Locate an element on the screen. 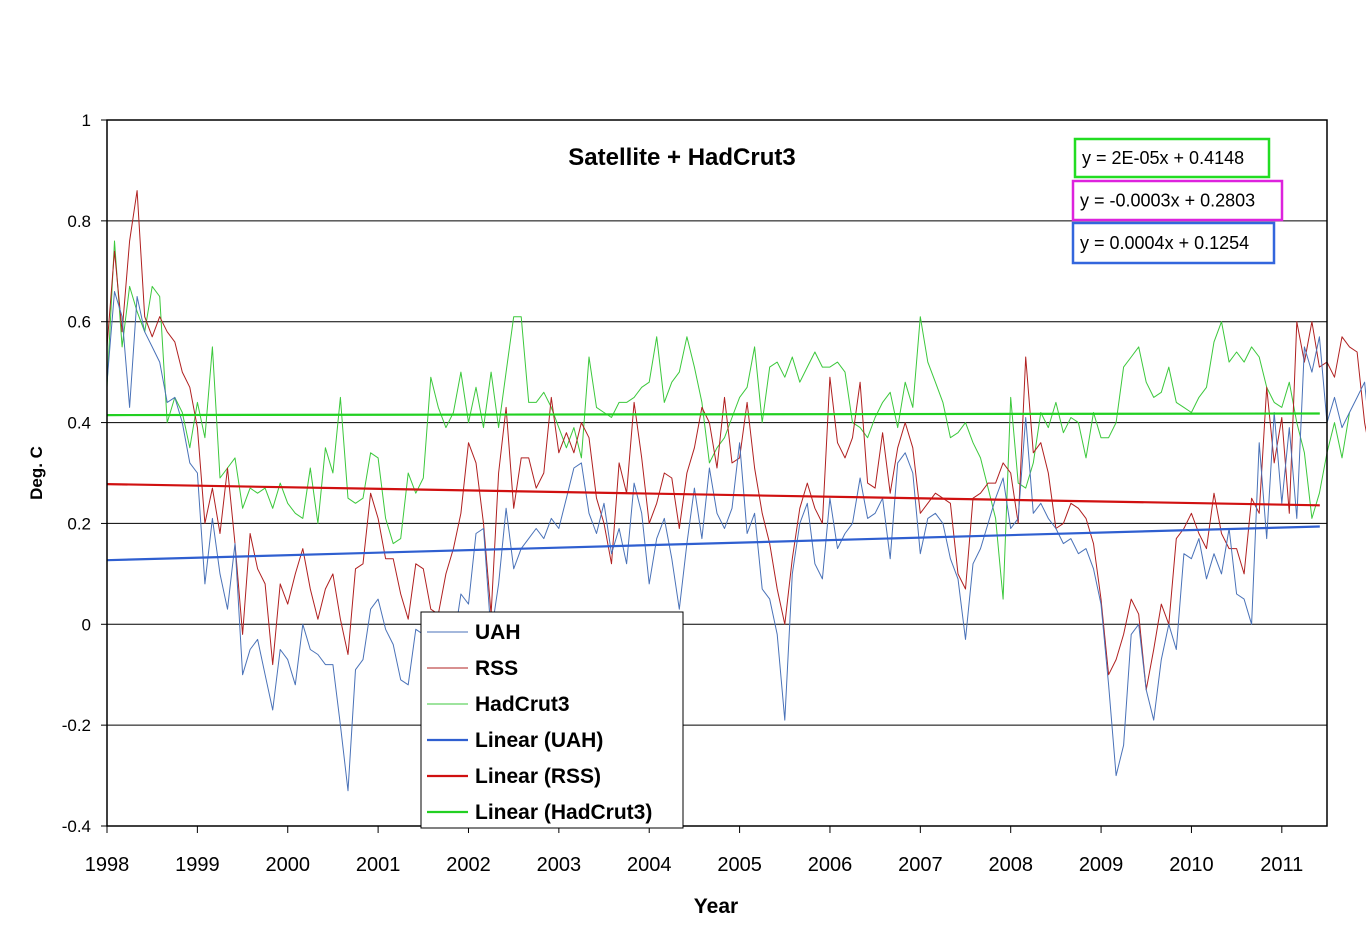 This screenshot has width=1366, height=934. x-tick-label: 2010 is located at coordinates (1191, 865).